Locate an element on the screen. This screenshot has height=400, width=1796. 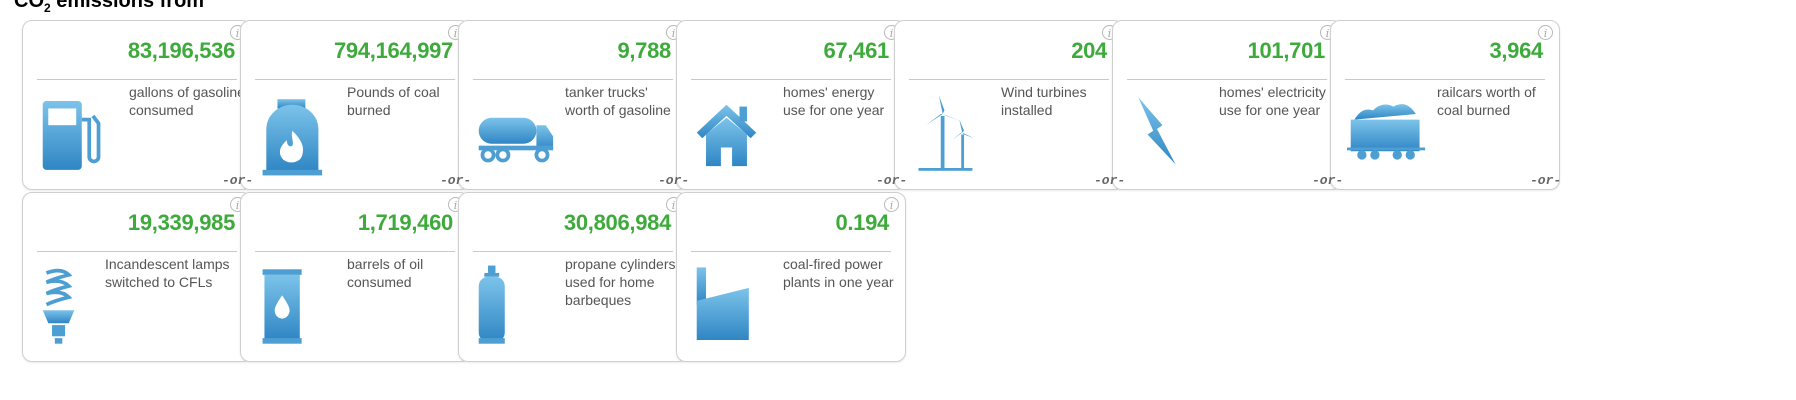
equivalency-card: i 3,964 railcars worth of coal burned is located at coordinates (1445, 105).